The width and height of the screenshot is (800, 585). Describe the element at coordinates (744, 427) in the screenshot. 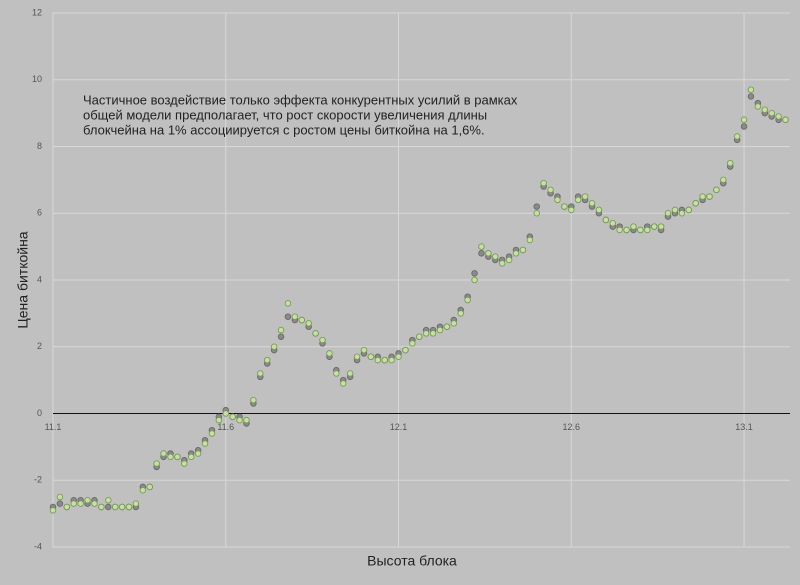

I see `x-tick-label: 13.1` at that location.